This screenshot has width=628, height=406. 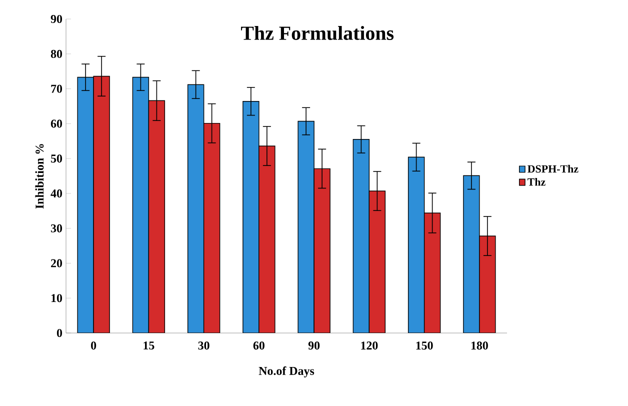 What do you see at coordinates (93, 346) in the screenshot?
I see `x-tick-label: 0` at bounding box center [93, 346].